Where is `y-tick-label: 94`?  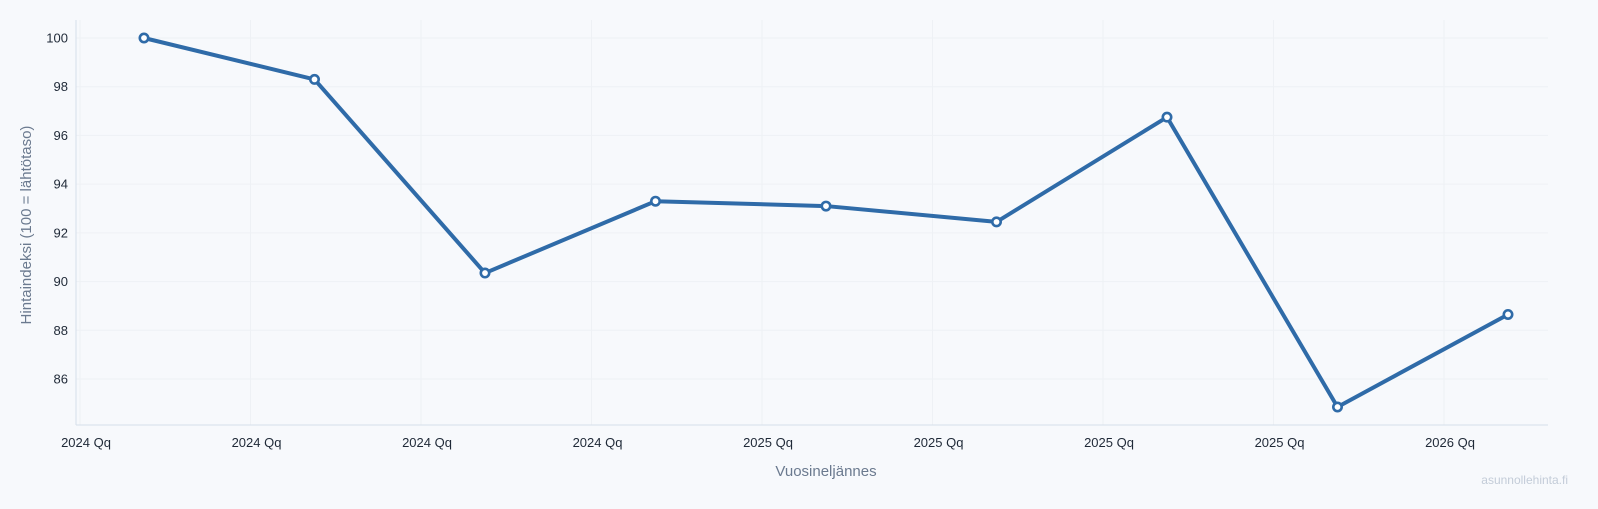 y-tick-label: 94 is located at coordinates (61, 184).